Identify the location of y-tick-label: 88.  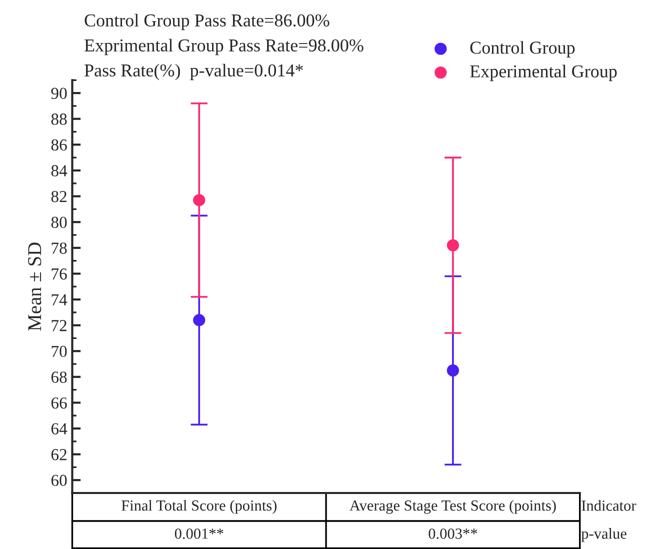
(59, 119).